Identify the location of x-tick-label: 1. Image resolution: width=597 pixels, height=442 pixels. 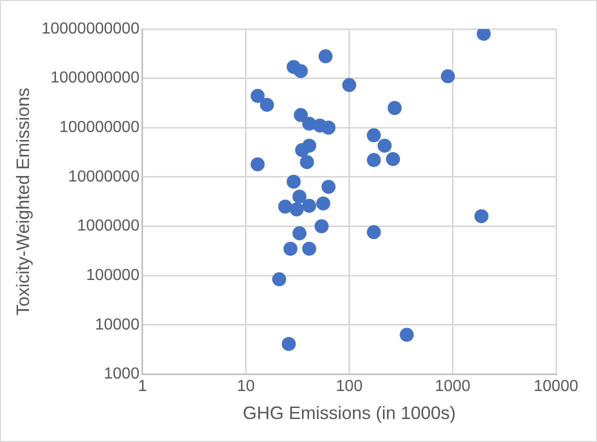
(143, 387).